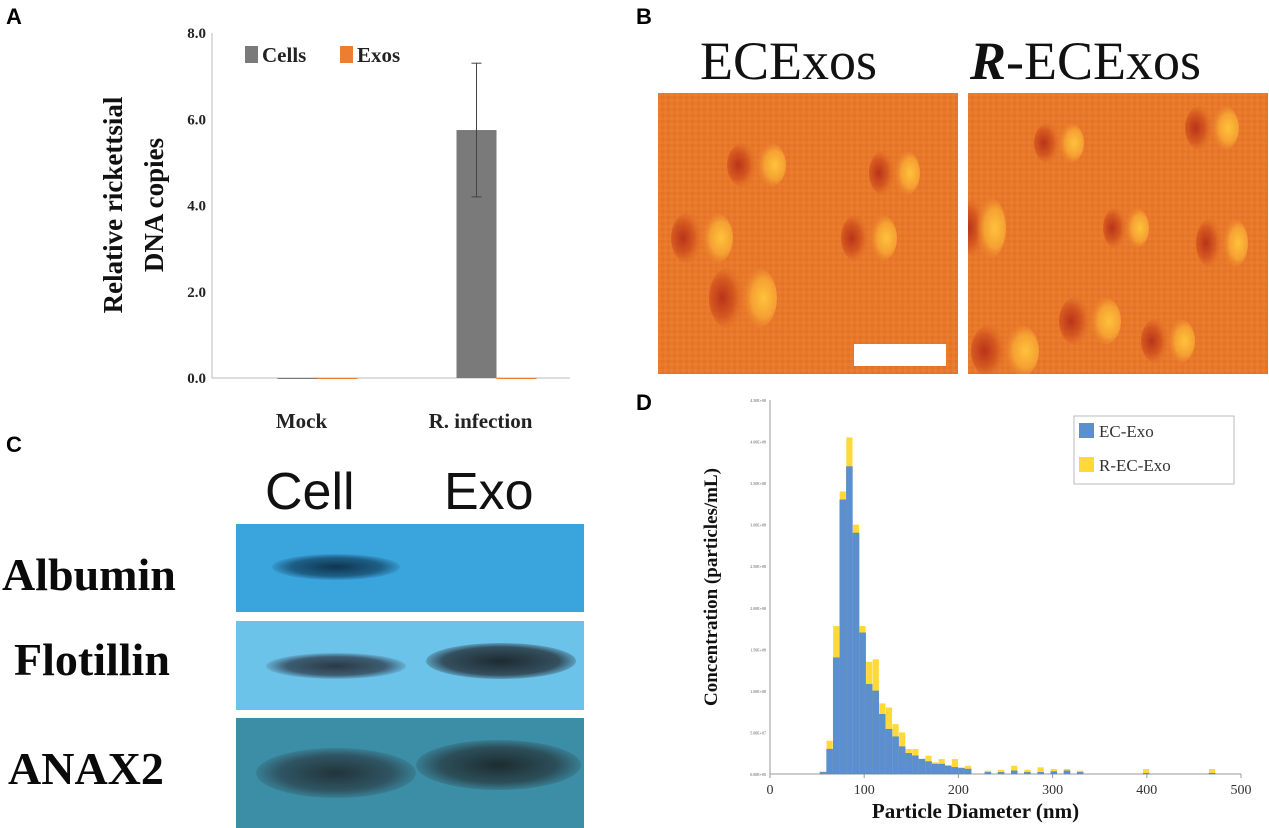 Image resolution: width=1269 pixels, height=828 pixels. Describe the element at coordinates (1086, 464) in the screenshot. I see `legend-swatch-r-ec-exo` at that location.